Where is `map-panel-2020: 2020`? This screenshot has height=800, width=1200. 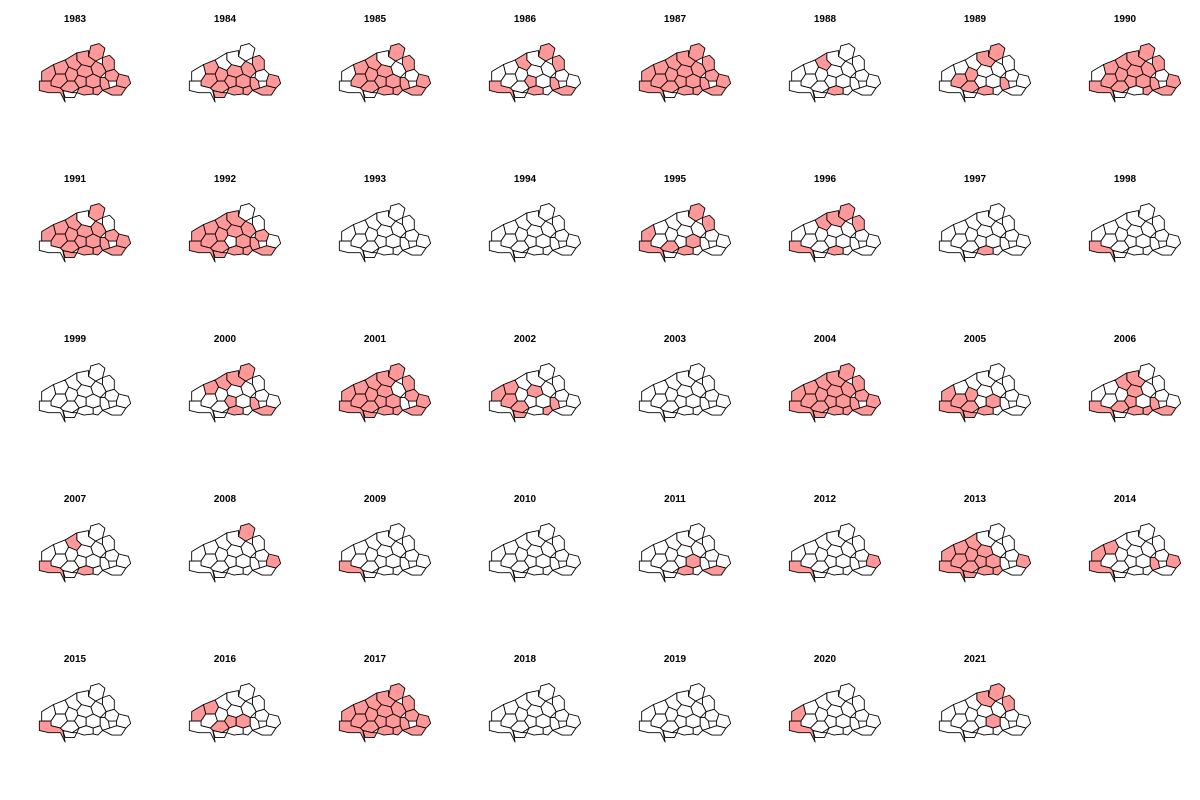 map-panel-2020: 2020 is located at coordinates (825, 720).